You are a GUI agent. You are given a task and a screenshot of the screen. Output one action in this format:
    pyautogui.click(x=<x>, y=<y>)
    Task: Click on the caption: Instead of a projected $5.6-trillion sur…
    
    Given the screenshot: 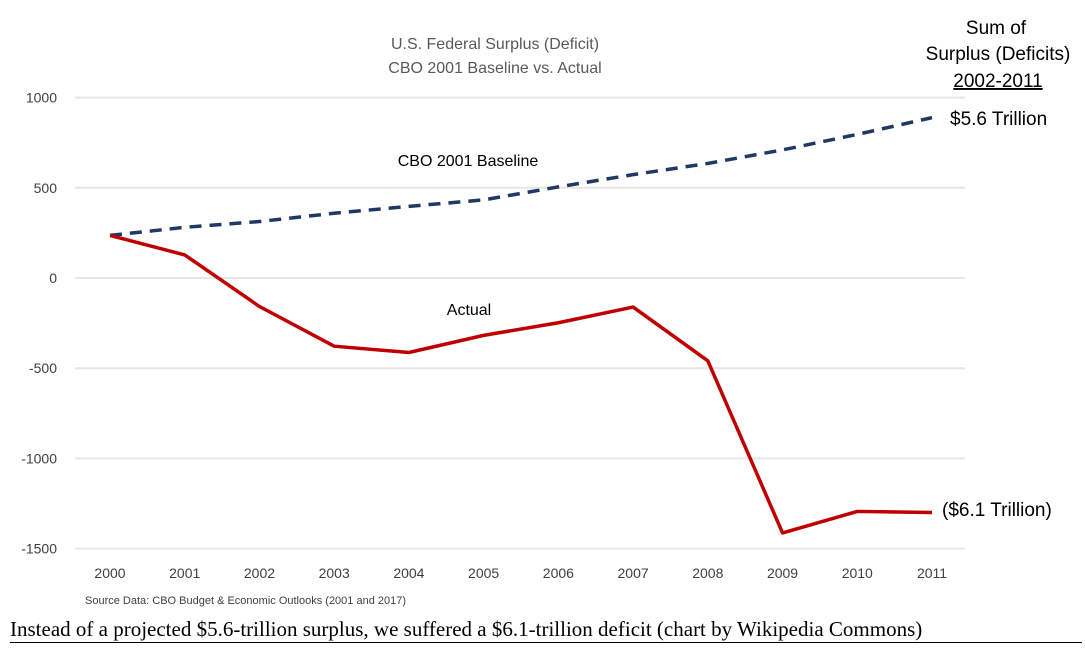 What is the action you would take?
    pyautogui.click(x=546, y=629)
    